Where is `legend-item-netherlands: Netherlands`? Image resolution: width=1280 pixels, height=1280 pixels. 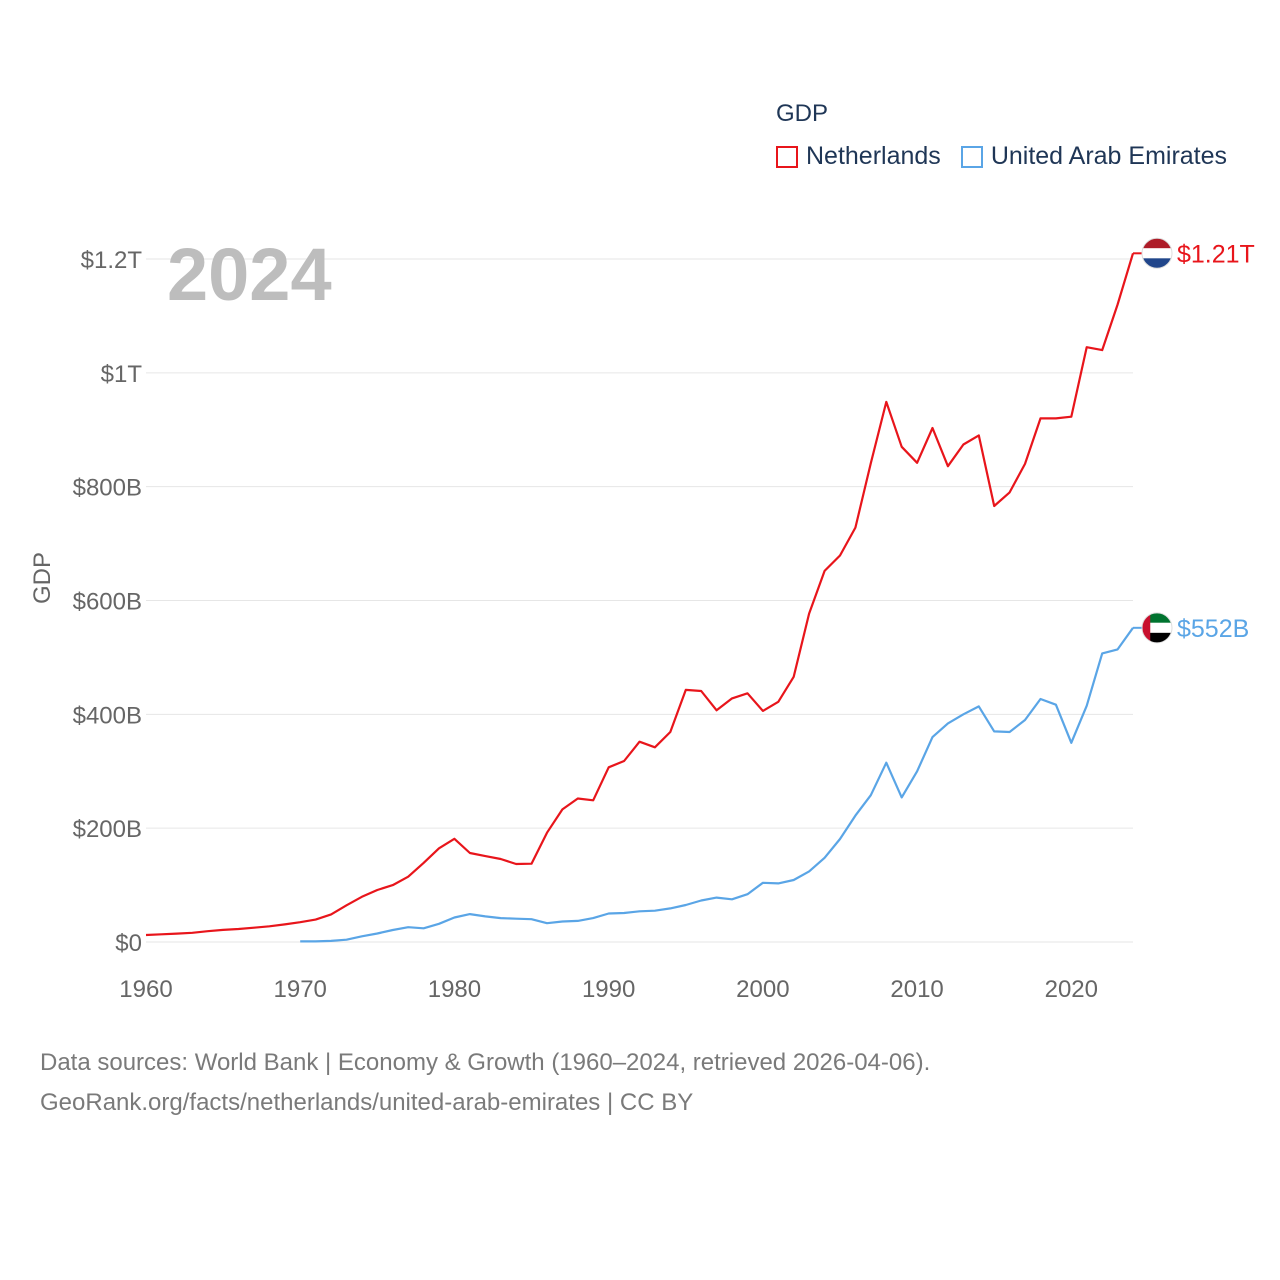
legend-item-netherlands: Netherlands is located at coordinates (858, 156).